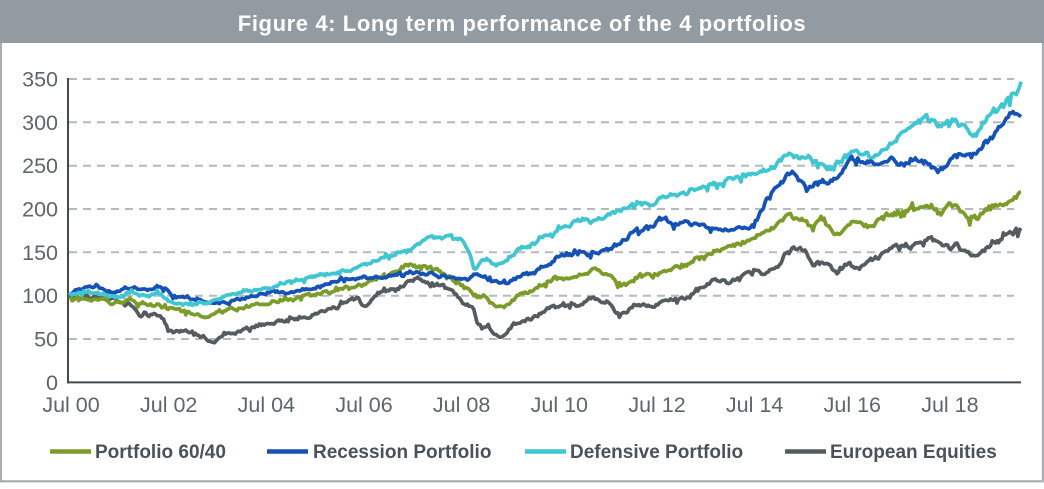  I want to click on svg-text: 300, so click(40, 123).